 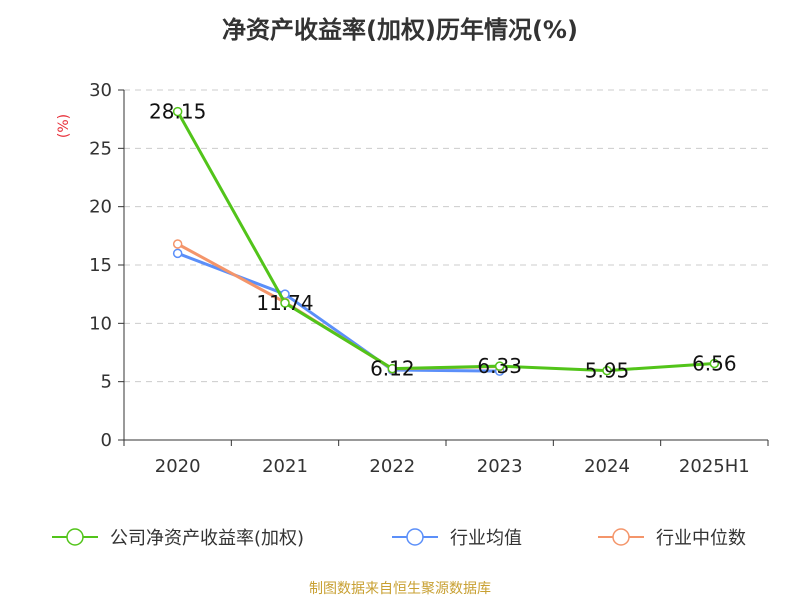 I want to click on x-tick-label: 2025H1, so click(x=714, y=466).